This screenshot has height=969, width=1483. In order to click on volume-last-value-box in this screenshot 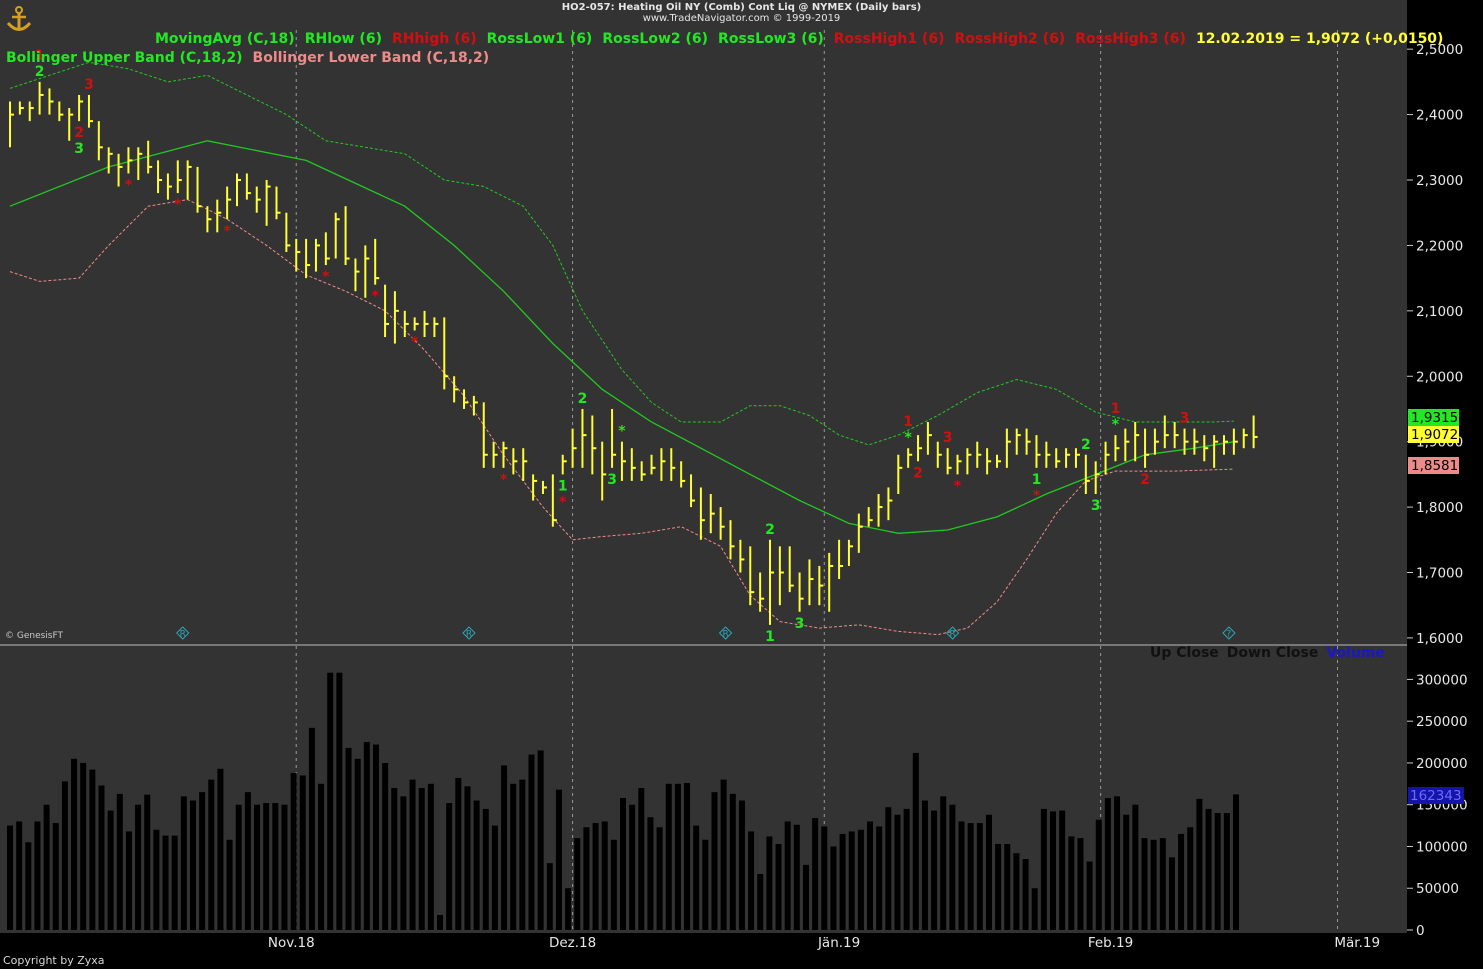, I will do `click(1436, 795)`.